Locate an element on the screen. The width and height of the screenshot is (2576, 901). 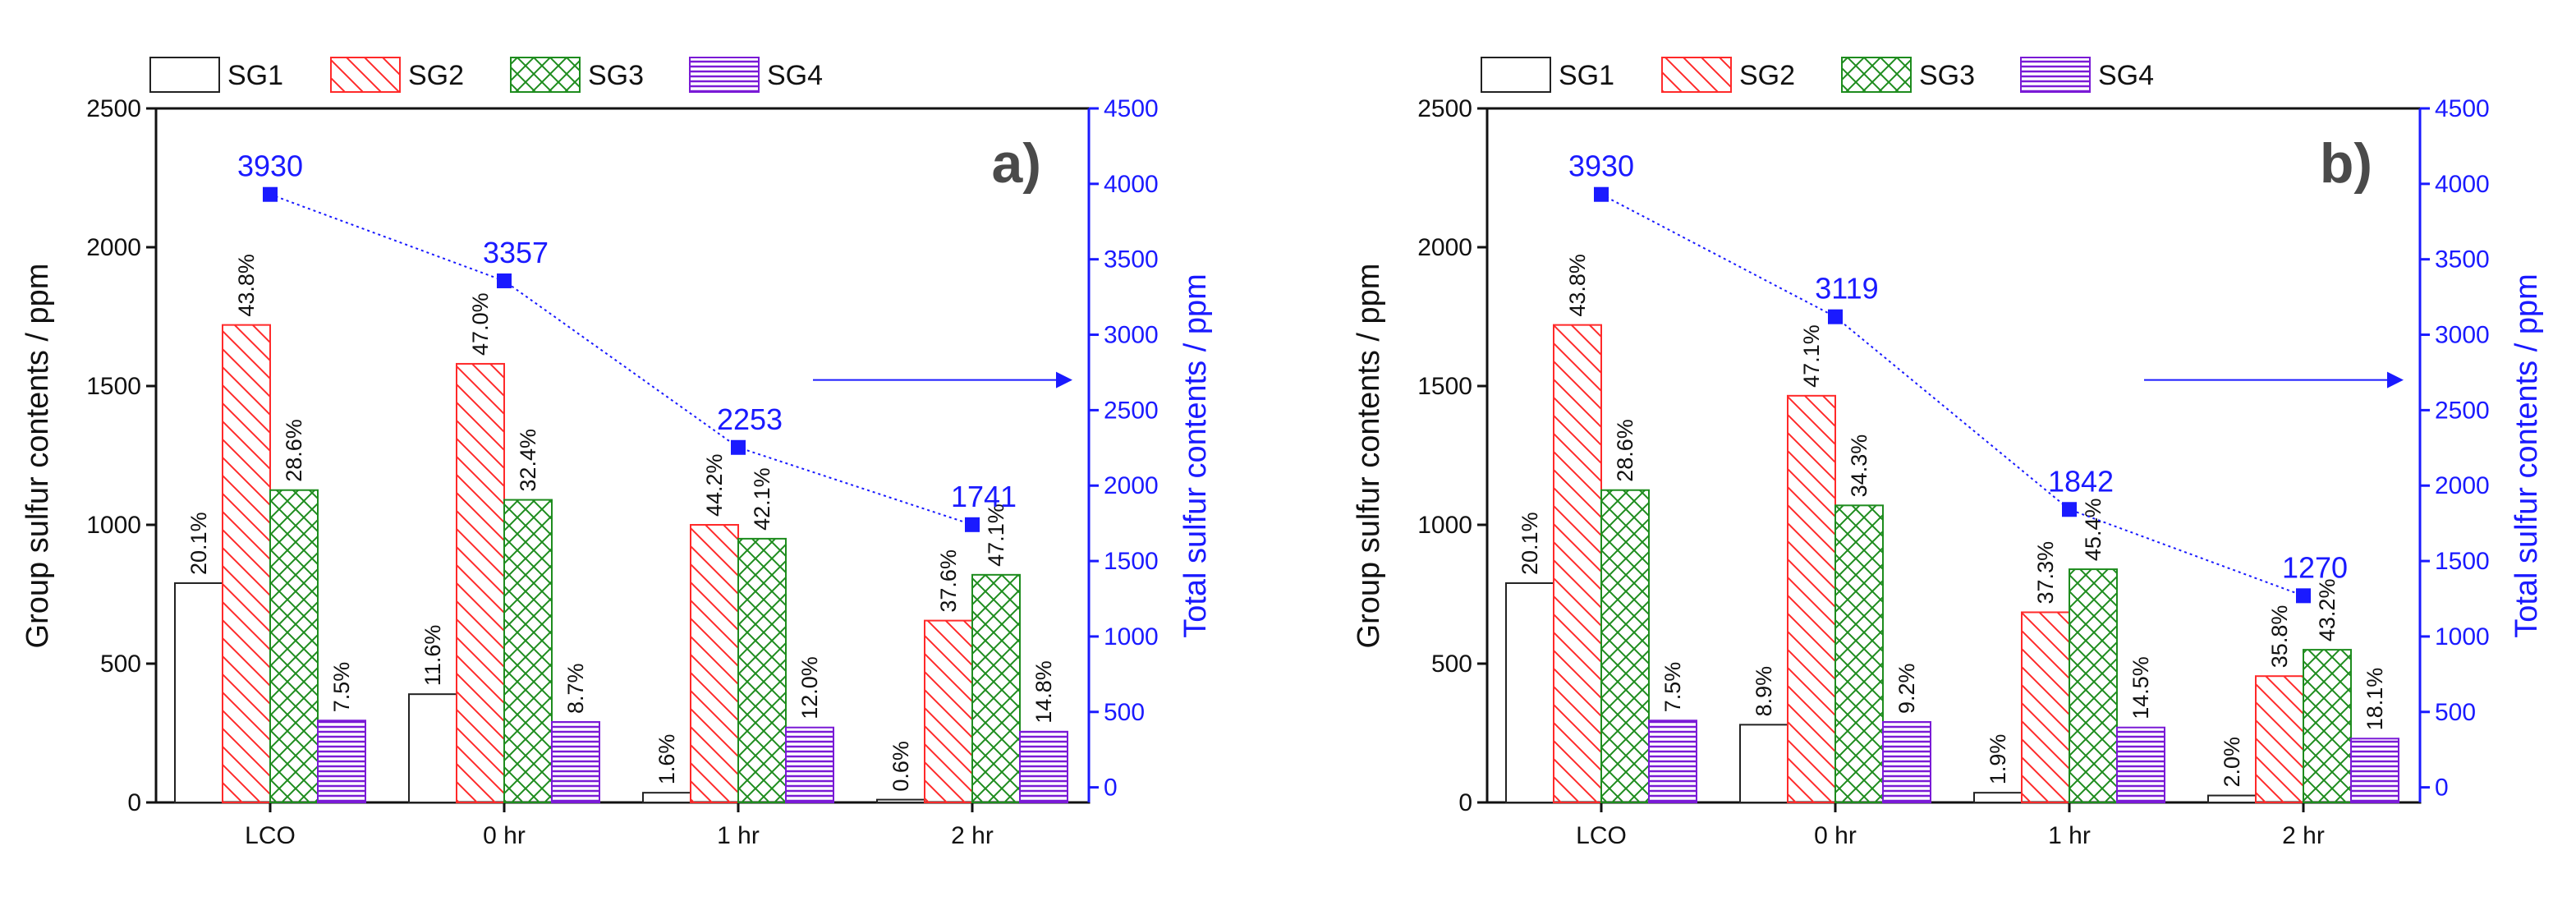
bar-label-sg2-a: 47.0% is located at coordinates (480, 324).